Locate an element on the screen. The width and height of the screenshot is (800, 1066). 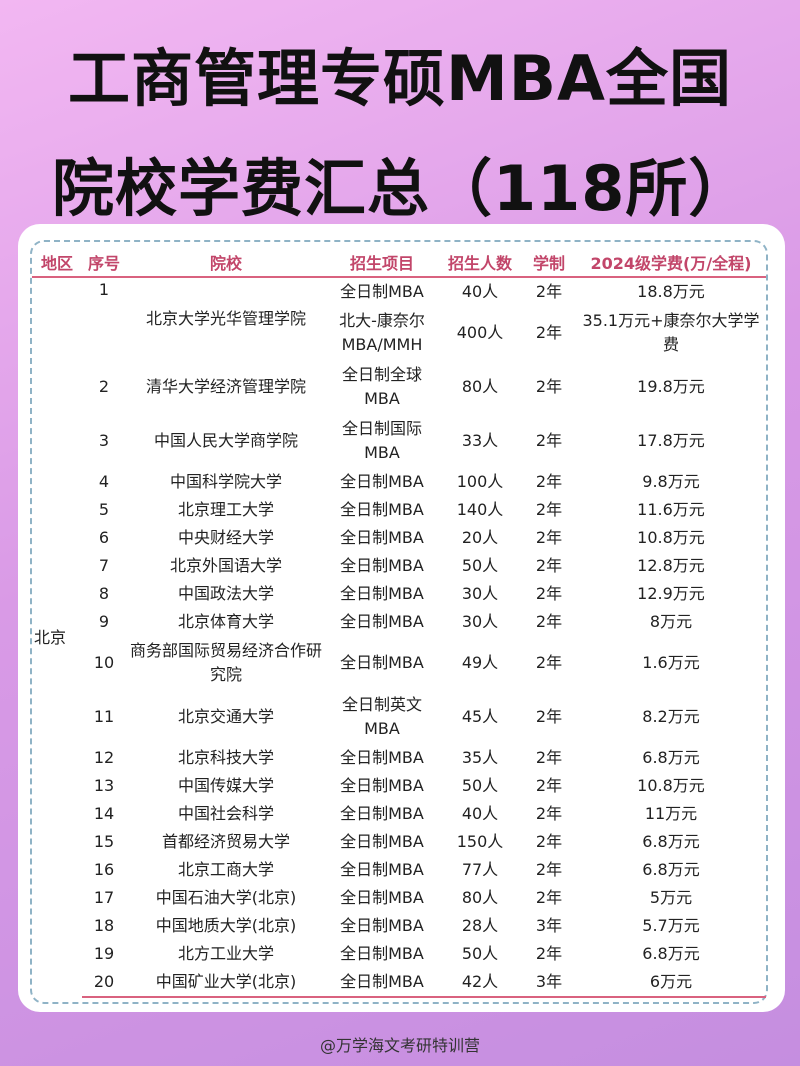
count-cell: 400人 is located at coordinates (480, 332).